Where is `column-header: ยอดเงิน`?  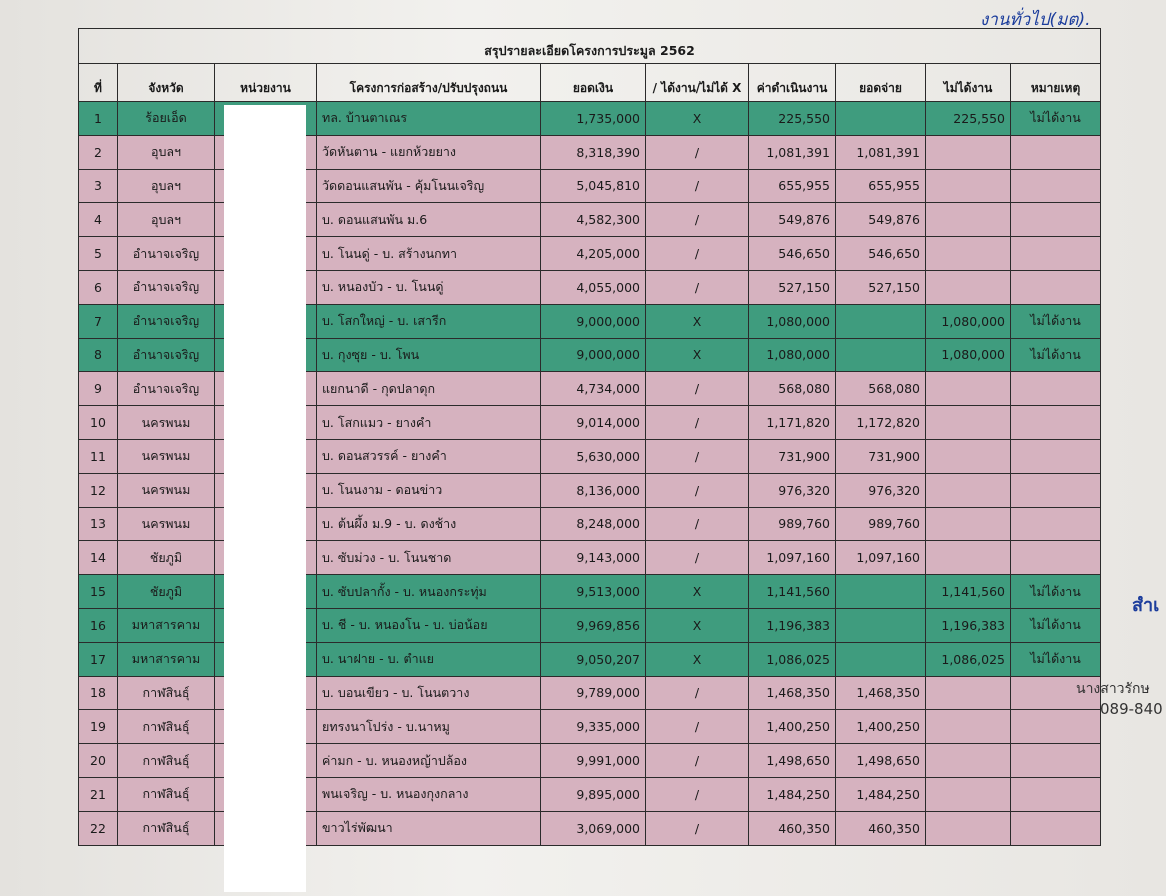 column-header: ยอดเงิน is located at coordinates (593, 82).